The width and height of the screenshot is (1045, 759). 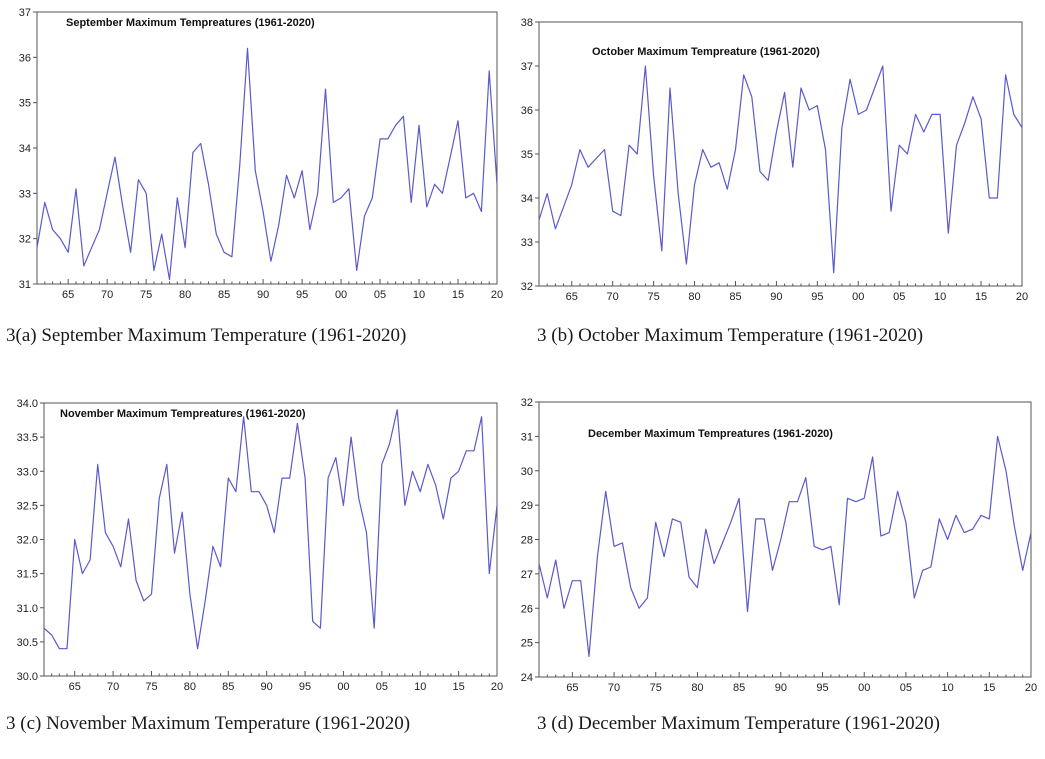 What do you see at coordinates (27, 609) in the screenshot?
I see `y-tick-label: 31.0` at bounding box center [27, 609].